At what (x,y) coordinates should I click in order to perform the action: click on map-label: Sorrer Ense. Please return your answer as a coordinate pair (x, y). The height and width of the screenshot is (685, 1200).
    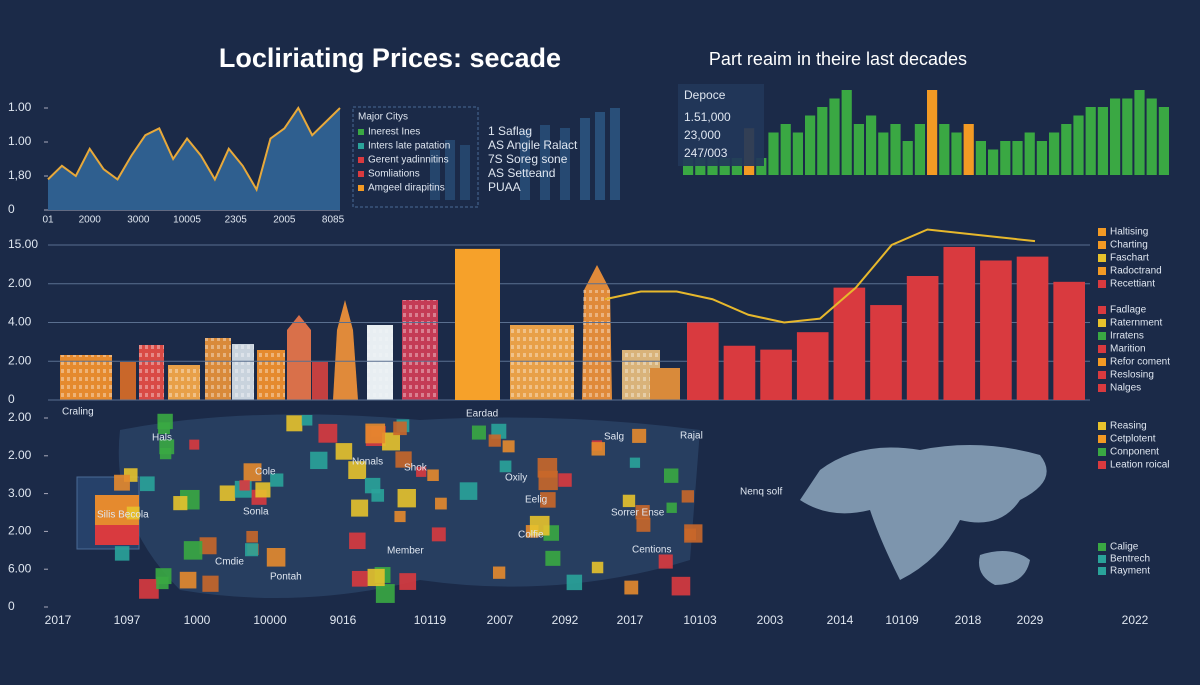
    Looking at the image, I should click on (638, 513).